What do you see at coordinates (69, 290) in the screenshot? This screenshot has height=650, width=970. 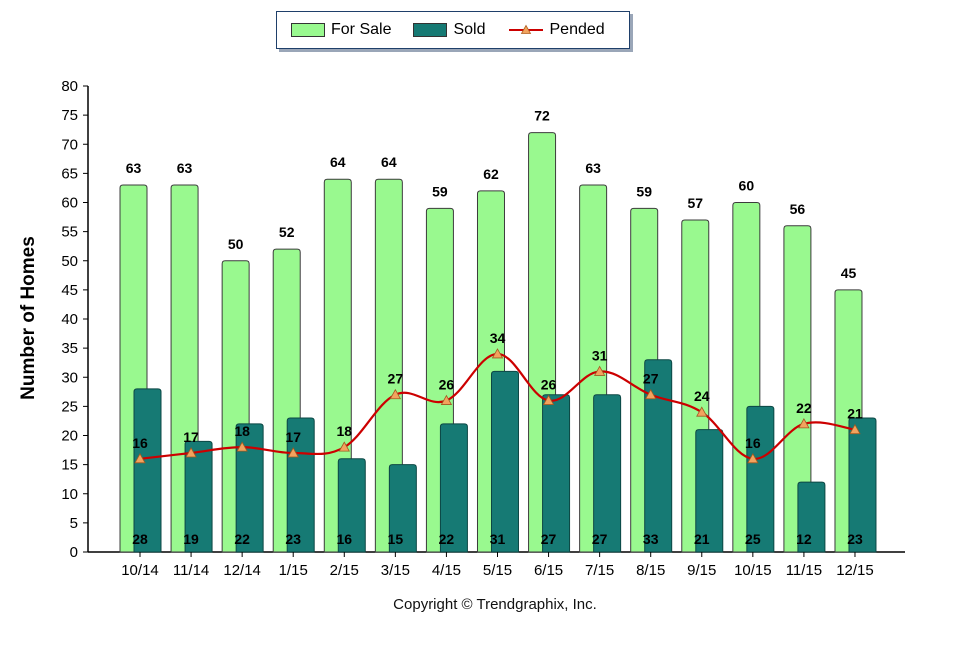 I see `y-tick-label: 45` at bounding box center [69, 290].